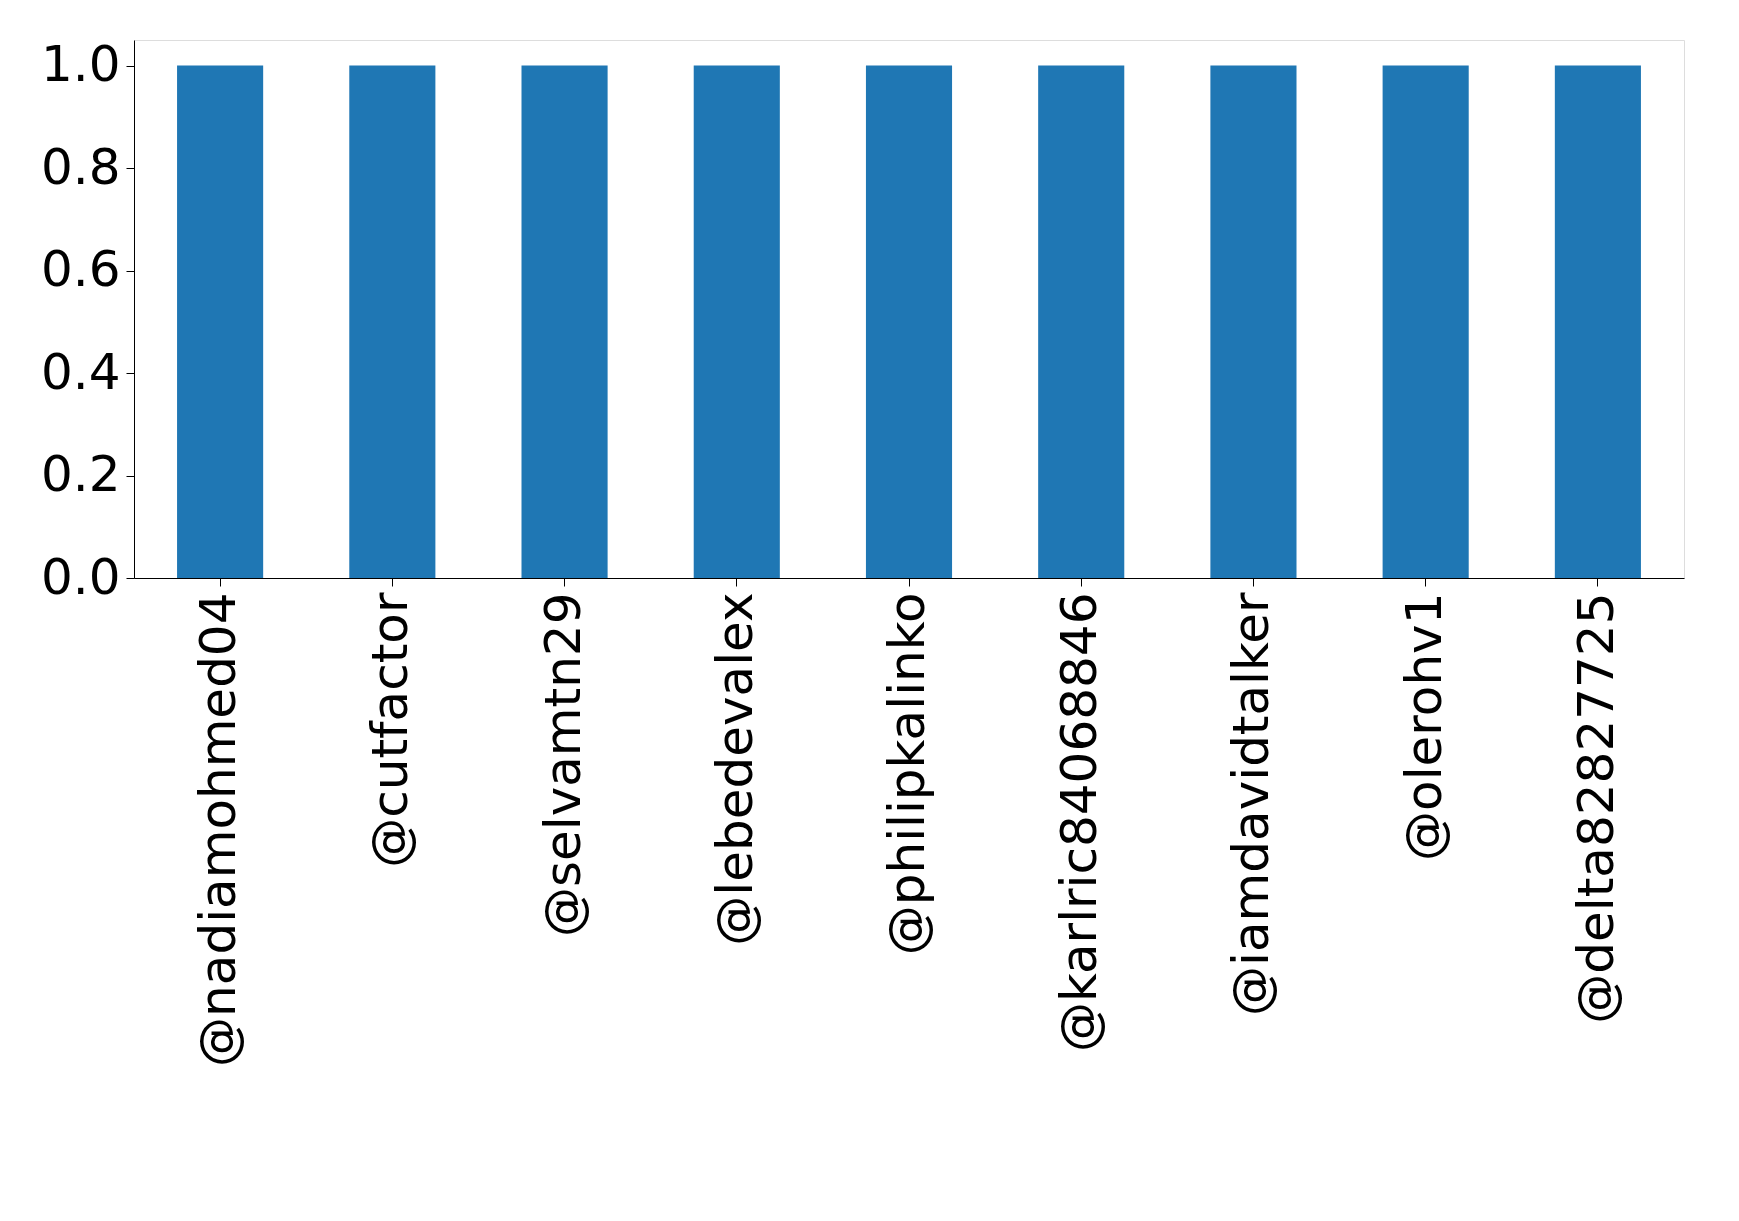 Image resolution: width=1739 pixels, height=1221 pixels. Describe the element at coordinates (390, 730) in the screenshot. I see `x-tick-label: @cutfactor` at that location.